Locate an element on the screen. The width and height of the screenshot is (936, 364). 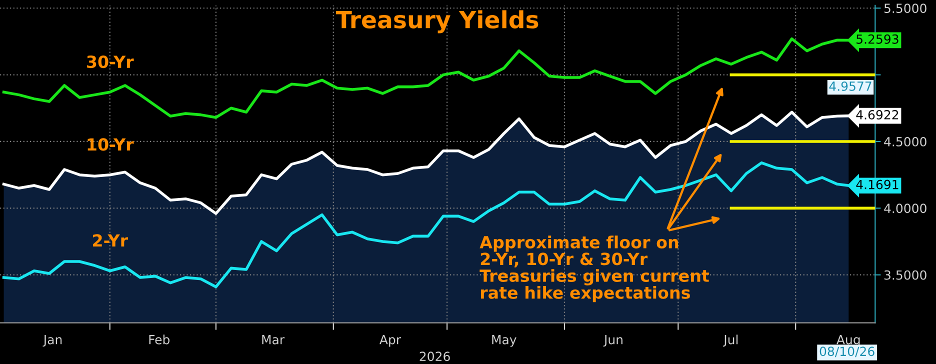
x-axis-title: 2026 is located at coordinates (435, 357).